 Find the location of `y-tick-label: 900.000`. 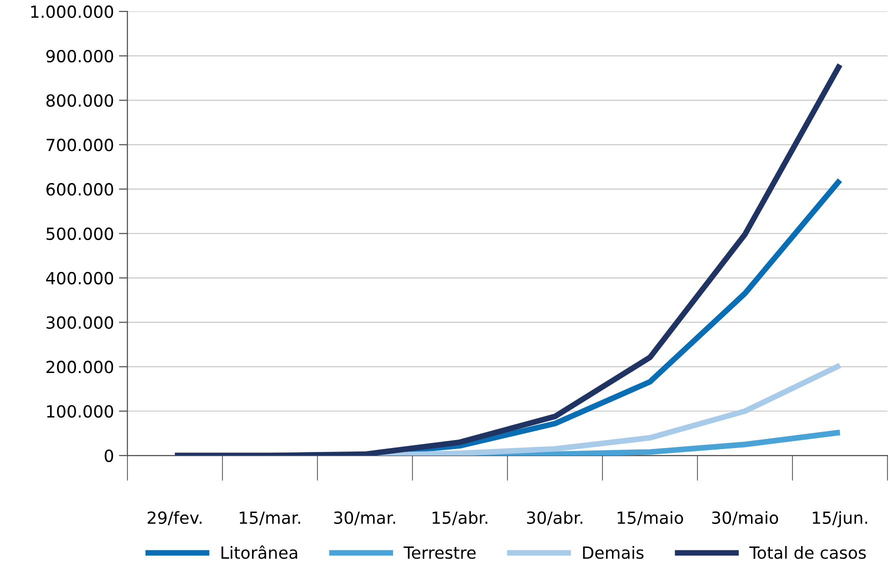

y-tick-label: 900.000 is located at coordinates (80, 56).